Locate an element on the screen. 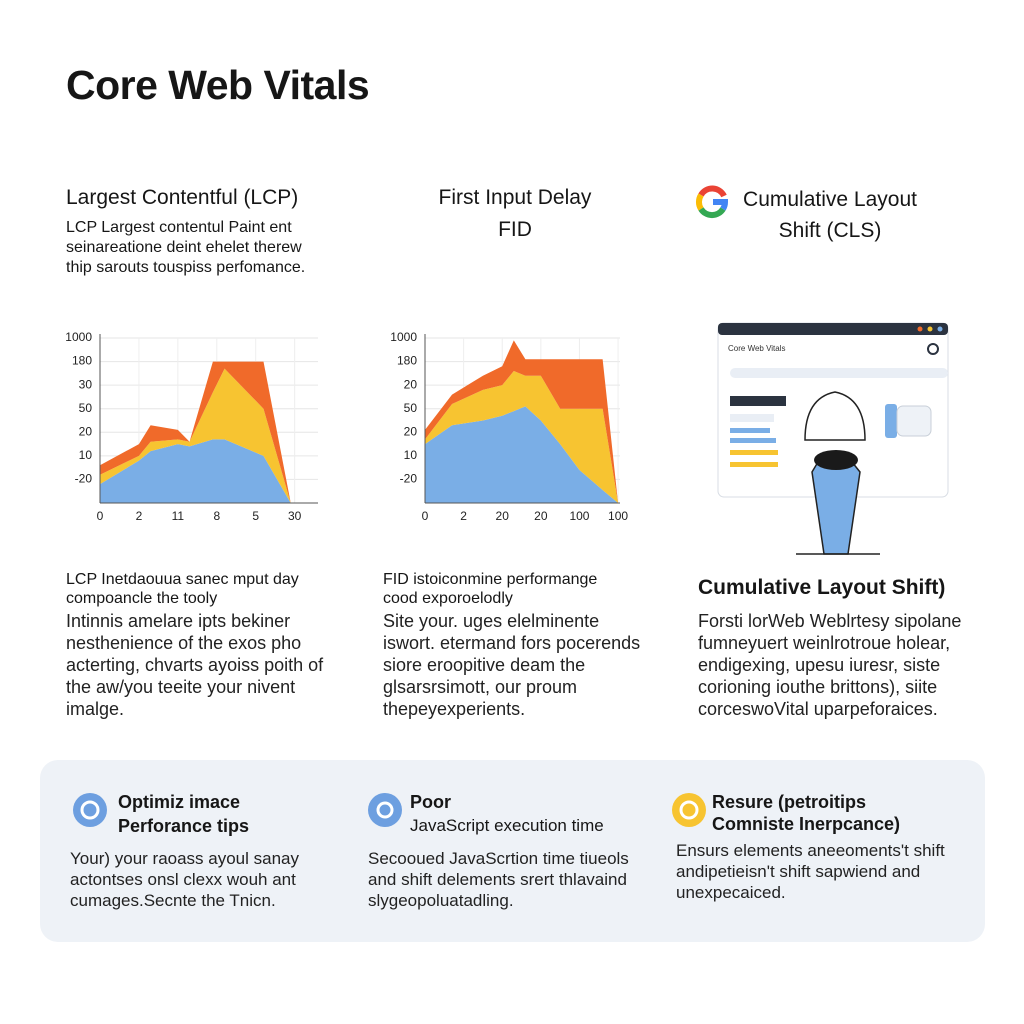  mock-title: Core Web Vitals is located at coordinates (757, 348).